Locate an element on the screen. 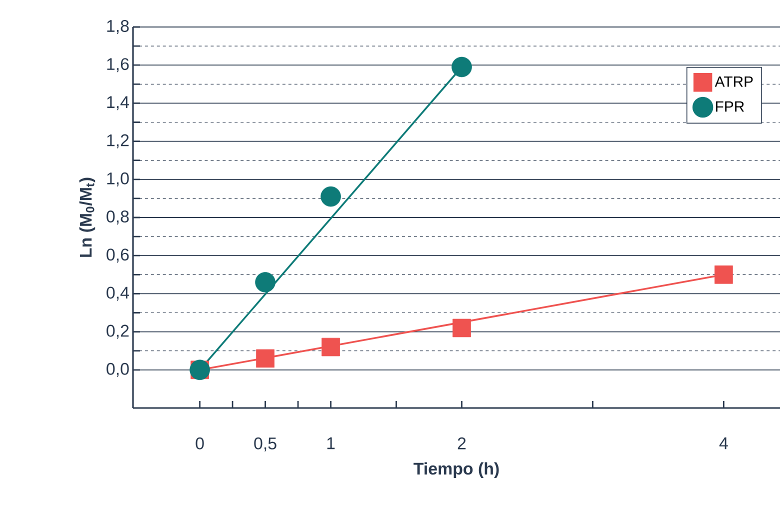  legend-label: ATRP is located at coordinates (733, 81).